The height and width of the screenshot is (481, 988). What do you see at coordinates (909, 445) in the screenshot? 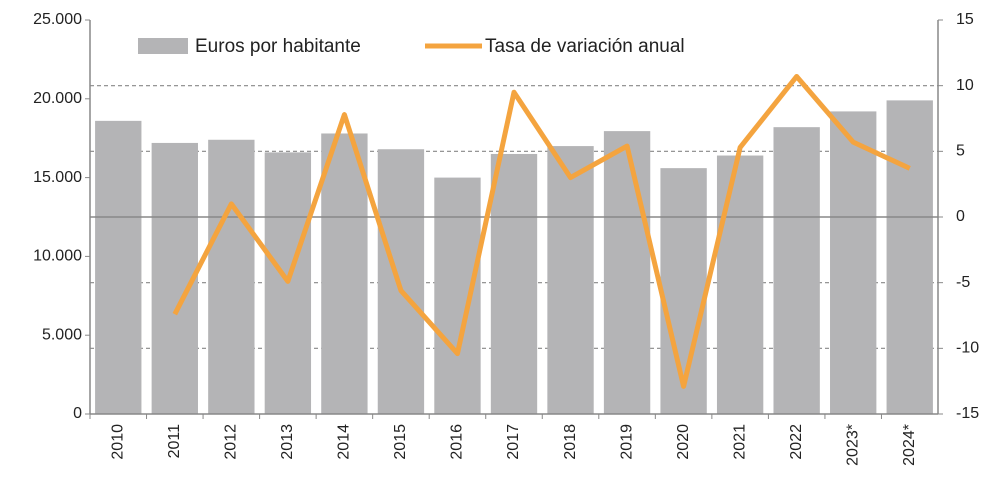
I see `x-tick-label: 2024*` at bounding box center [909, 445].